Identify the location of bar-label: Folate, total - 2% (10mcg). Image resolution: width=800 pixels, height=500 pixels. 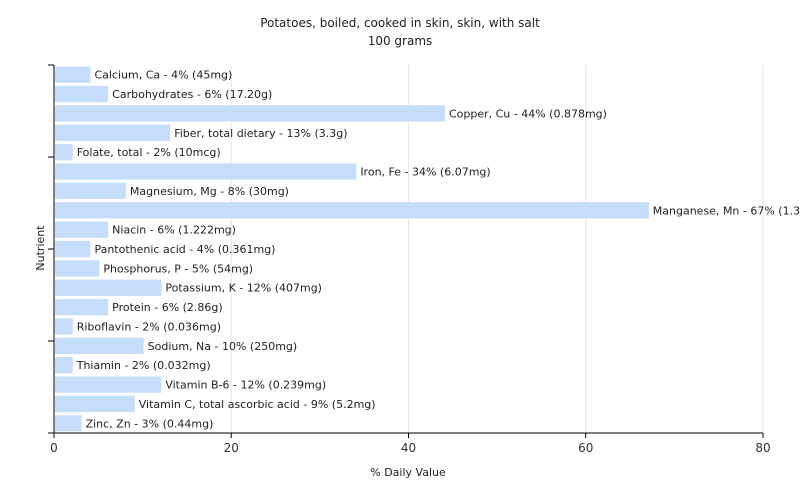
(149, 152).